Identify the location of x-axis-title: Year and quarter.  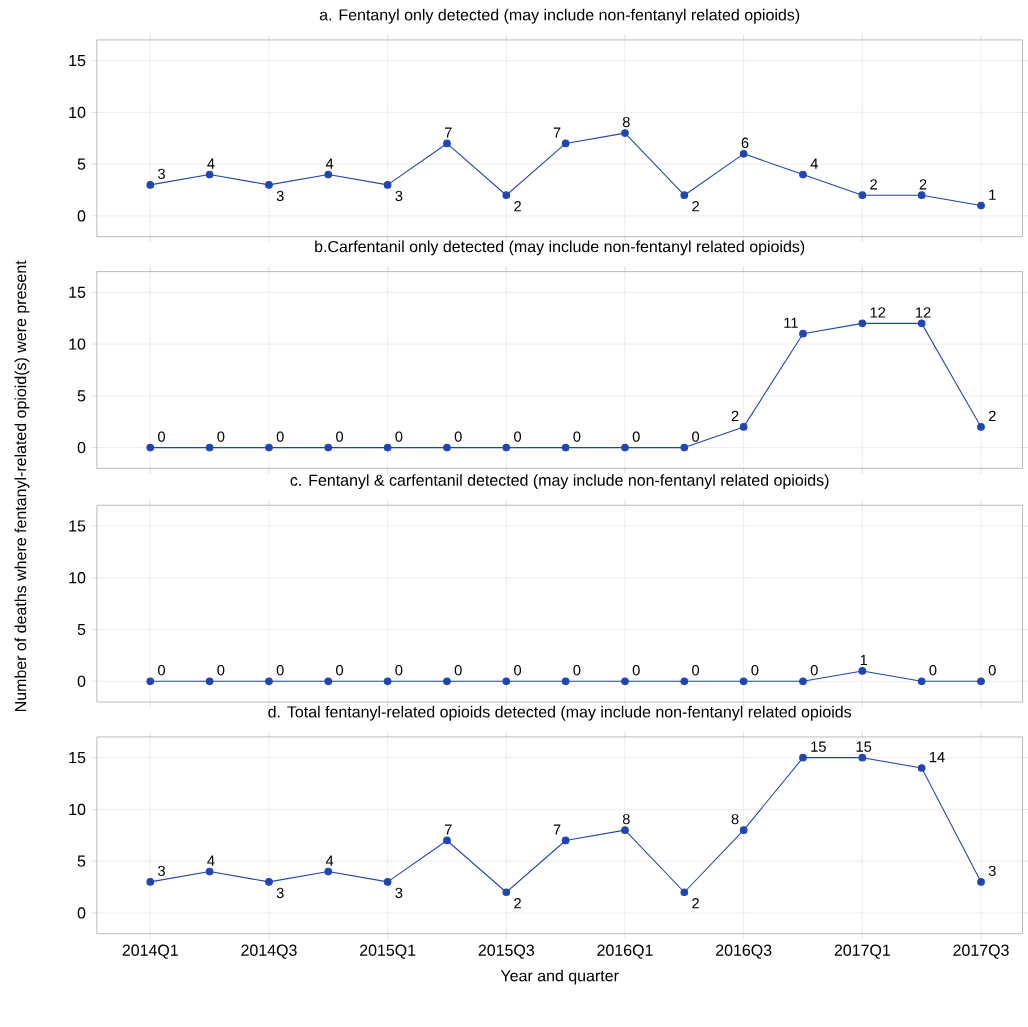
(559, 977).